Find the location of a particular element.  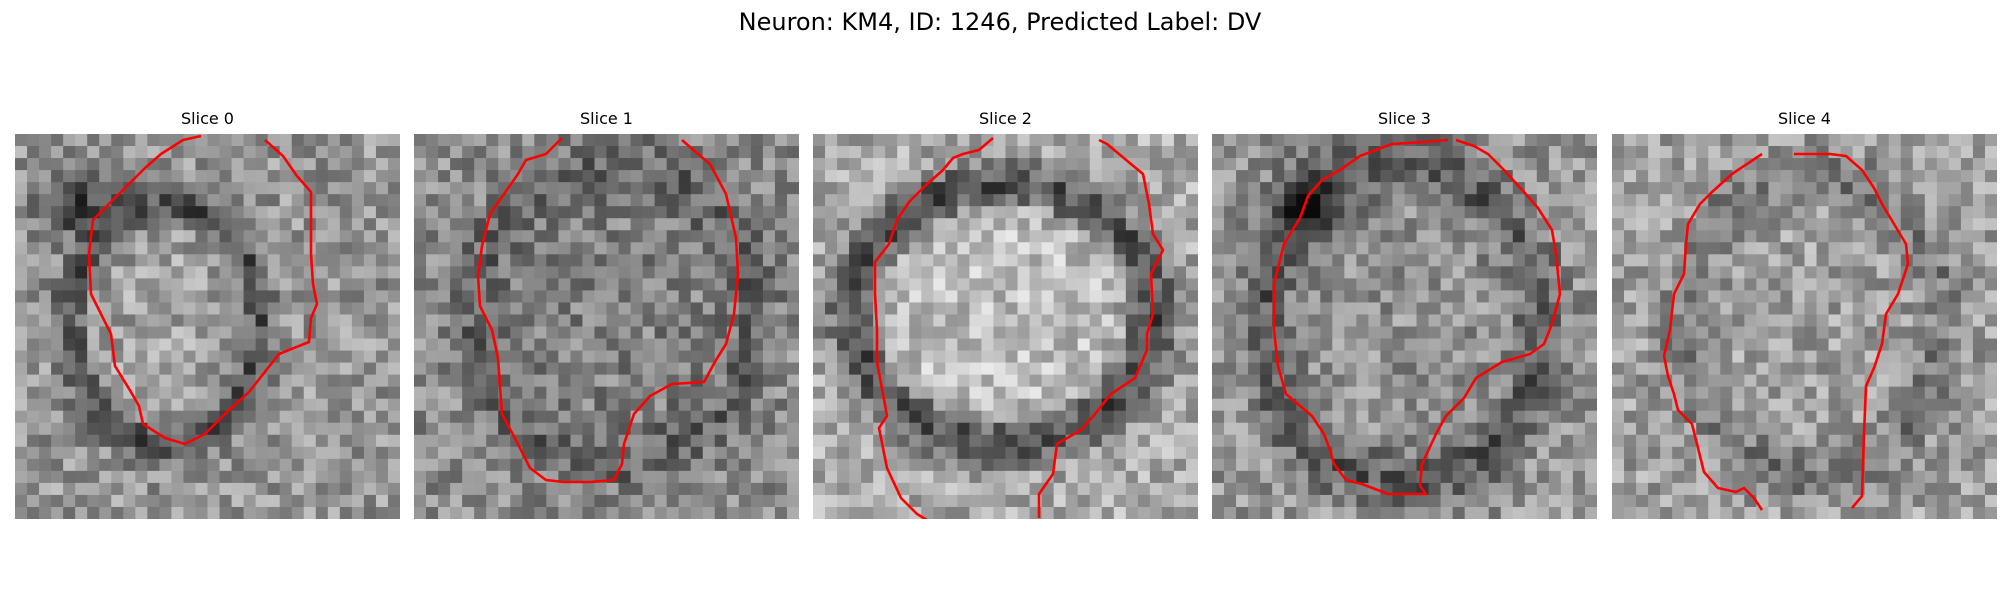

slice-title: Slice 1 is located at coordinates (606, 118).